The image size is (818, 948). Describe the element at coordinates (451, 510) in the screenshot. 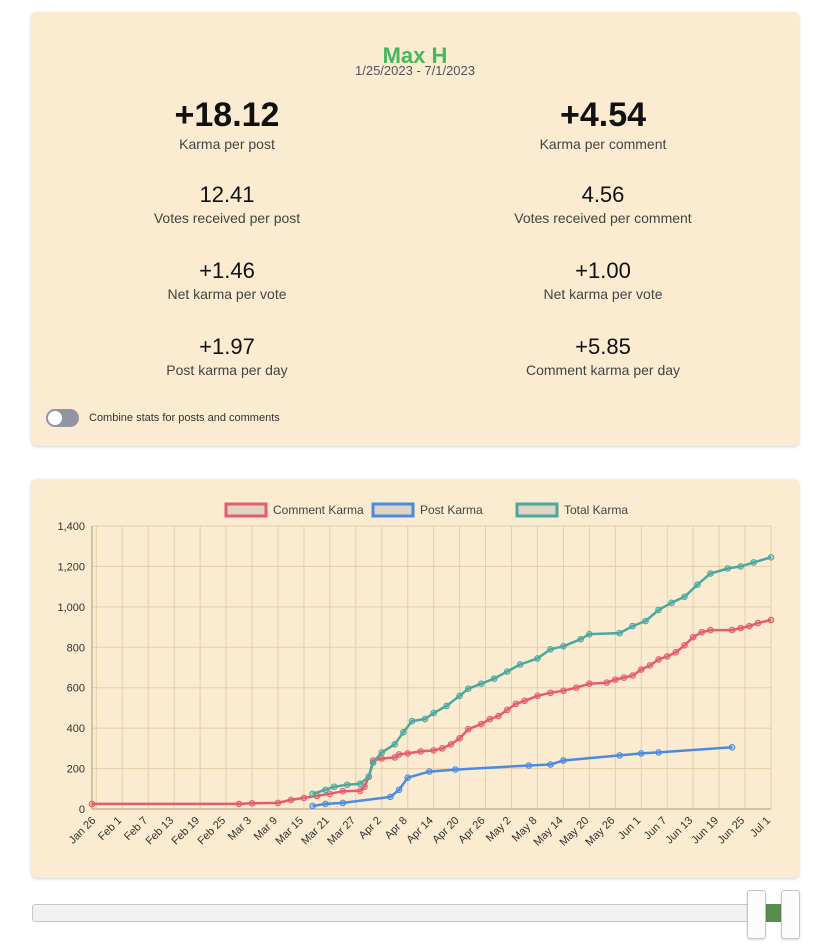

I see `legend-label: Post Karma` at that location.